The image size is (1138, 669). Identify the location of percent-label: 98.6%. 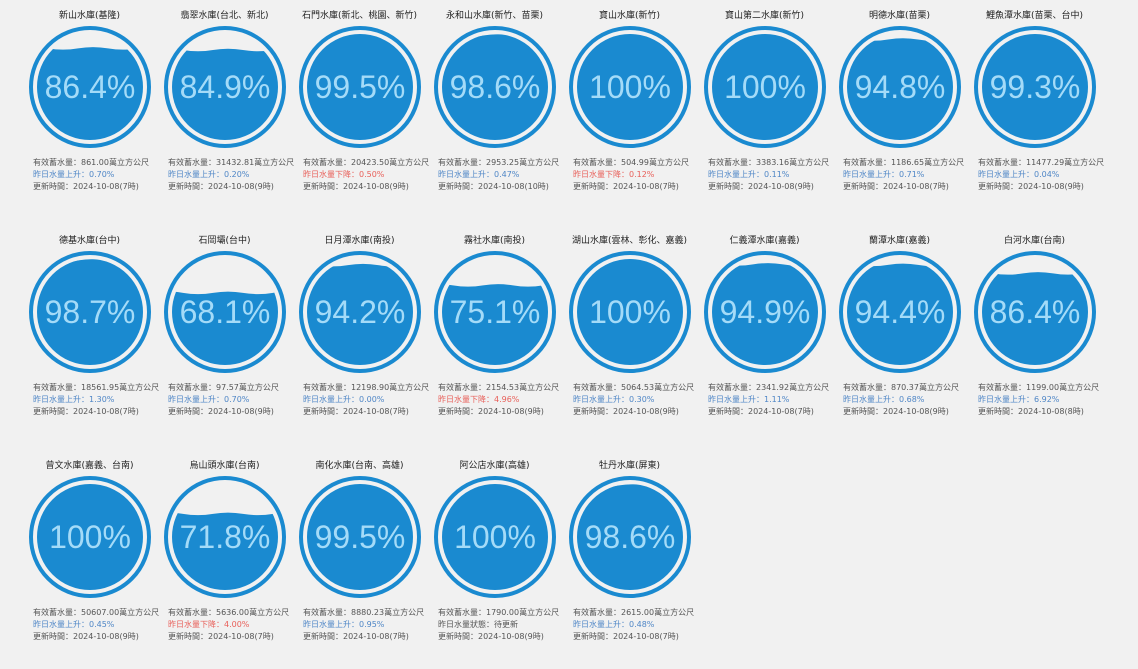
(630, 537).